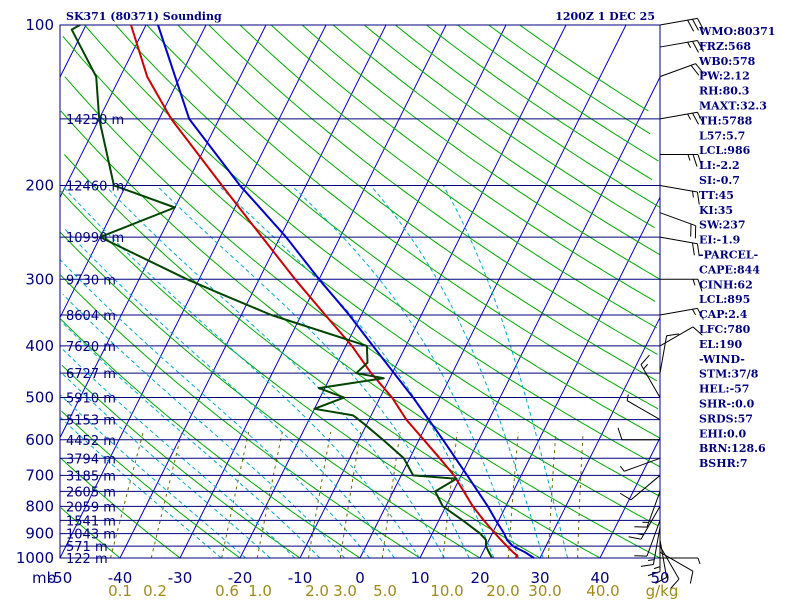 Image resolution: width=800 pixels, height=604 pixels. I want to click on index-item: BSHR:7, so click(723, 463).